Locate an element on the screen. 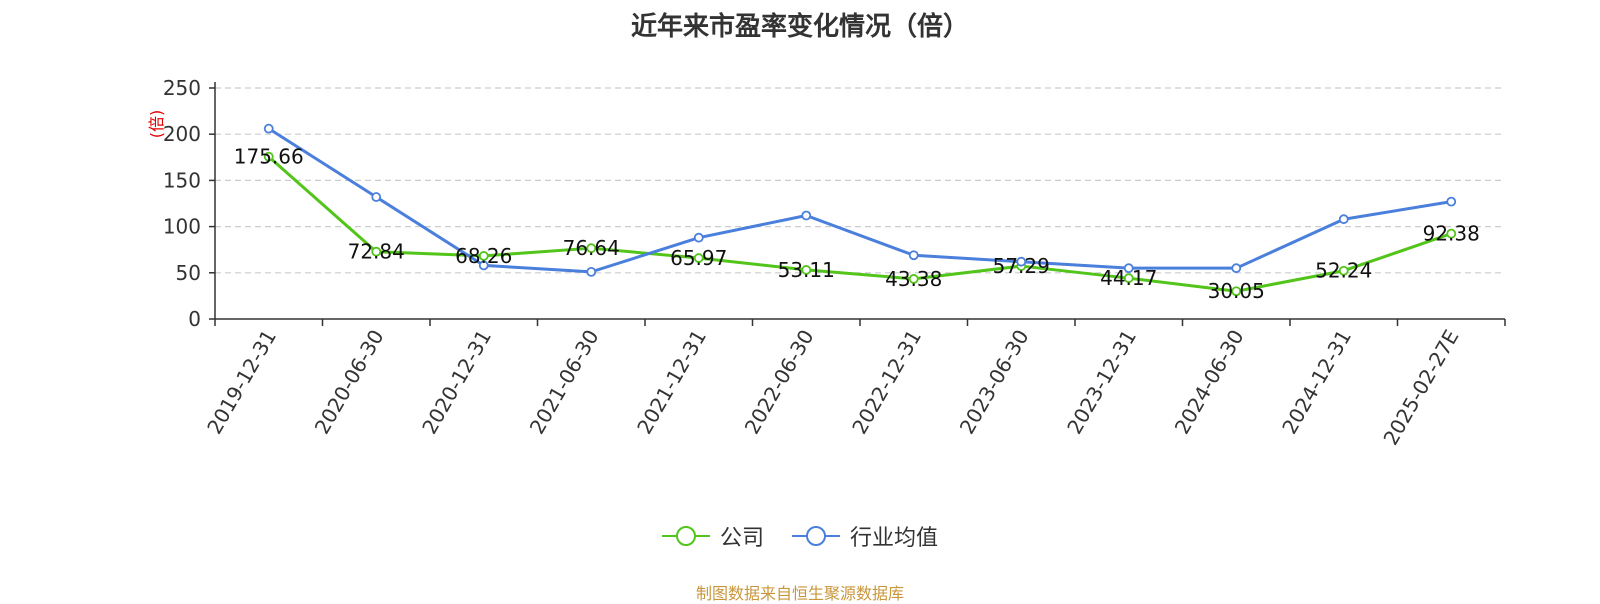 This screenshot has width=1600, height=604. data-label: 44.17 is located at coordinates (1128, 278).